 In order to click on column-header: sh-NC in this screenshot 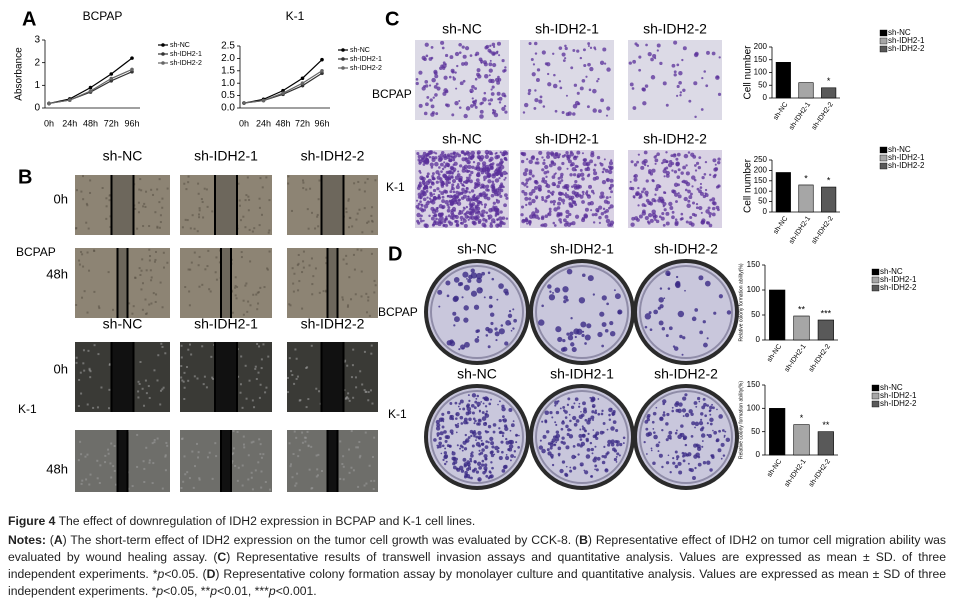, I will do `click(477, 374)`.